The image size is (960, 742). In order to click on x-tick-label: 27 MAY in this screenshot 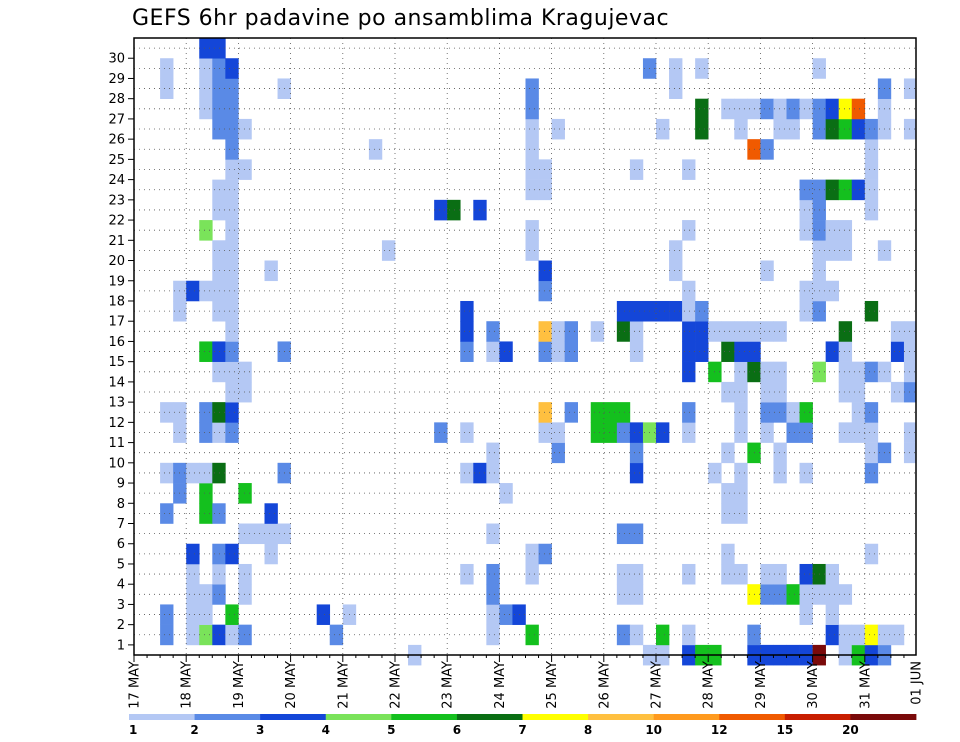, I will do `click(657, 685)`.